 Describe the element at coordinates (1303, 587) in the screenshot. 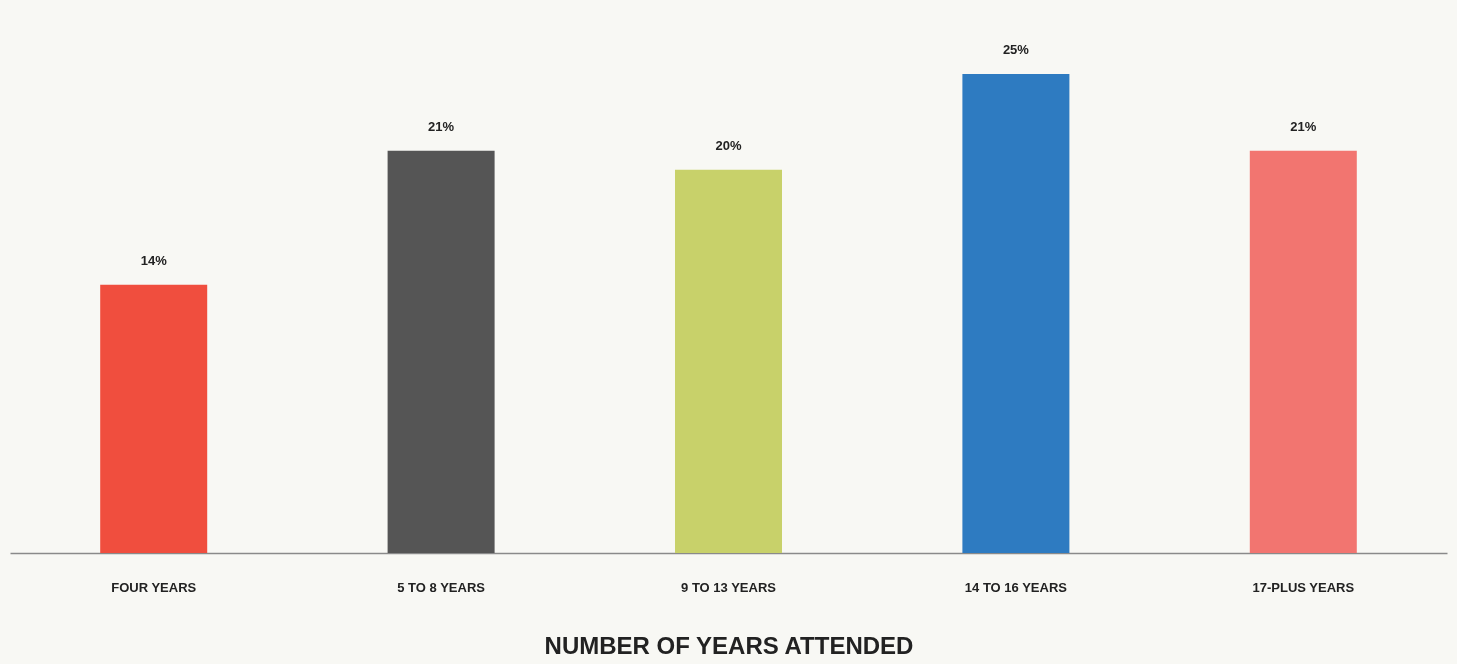

I see `x-tick-label: 17-PLUS YEARS` at that location.